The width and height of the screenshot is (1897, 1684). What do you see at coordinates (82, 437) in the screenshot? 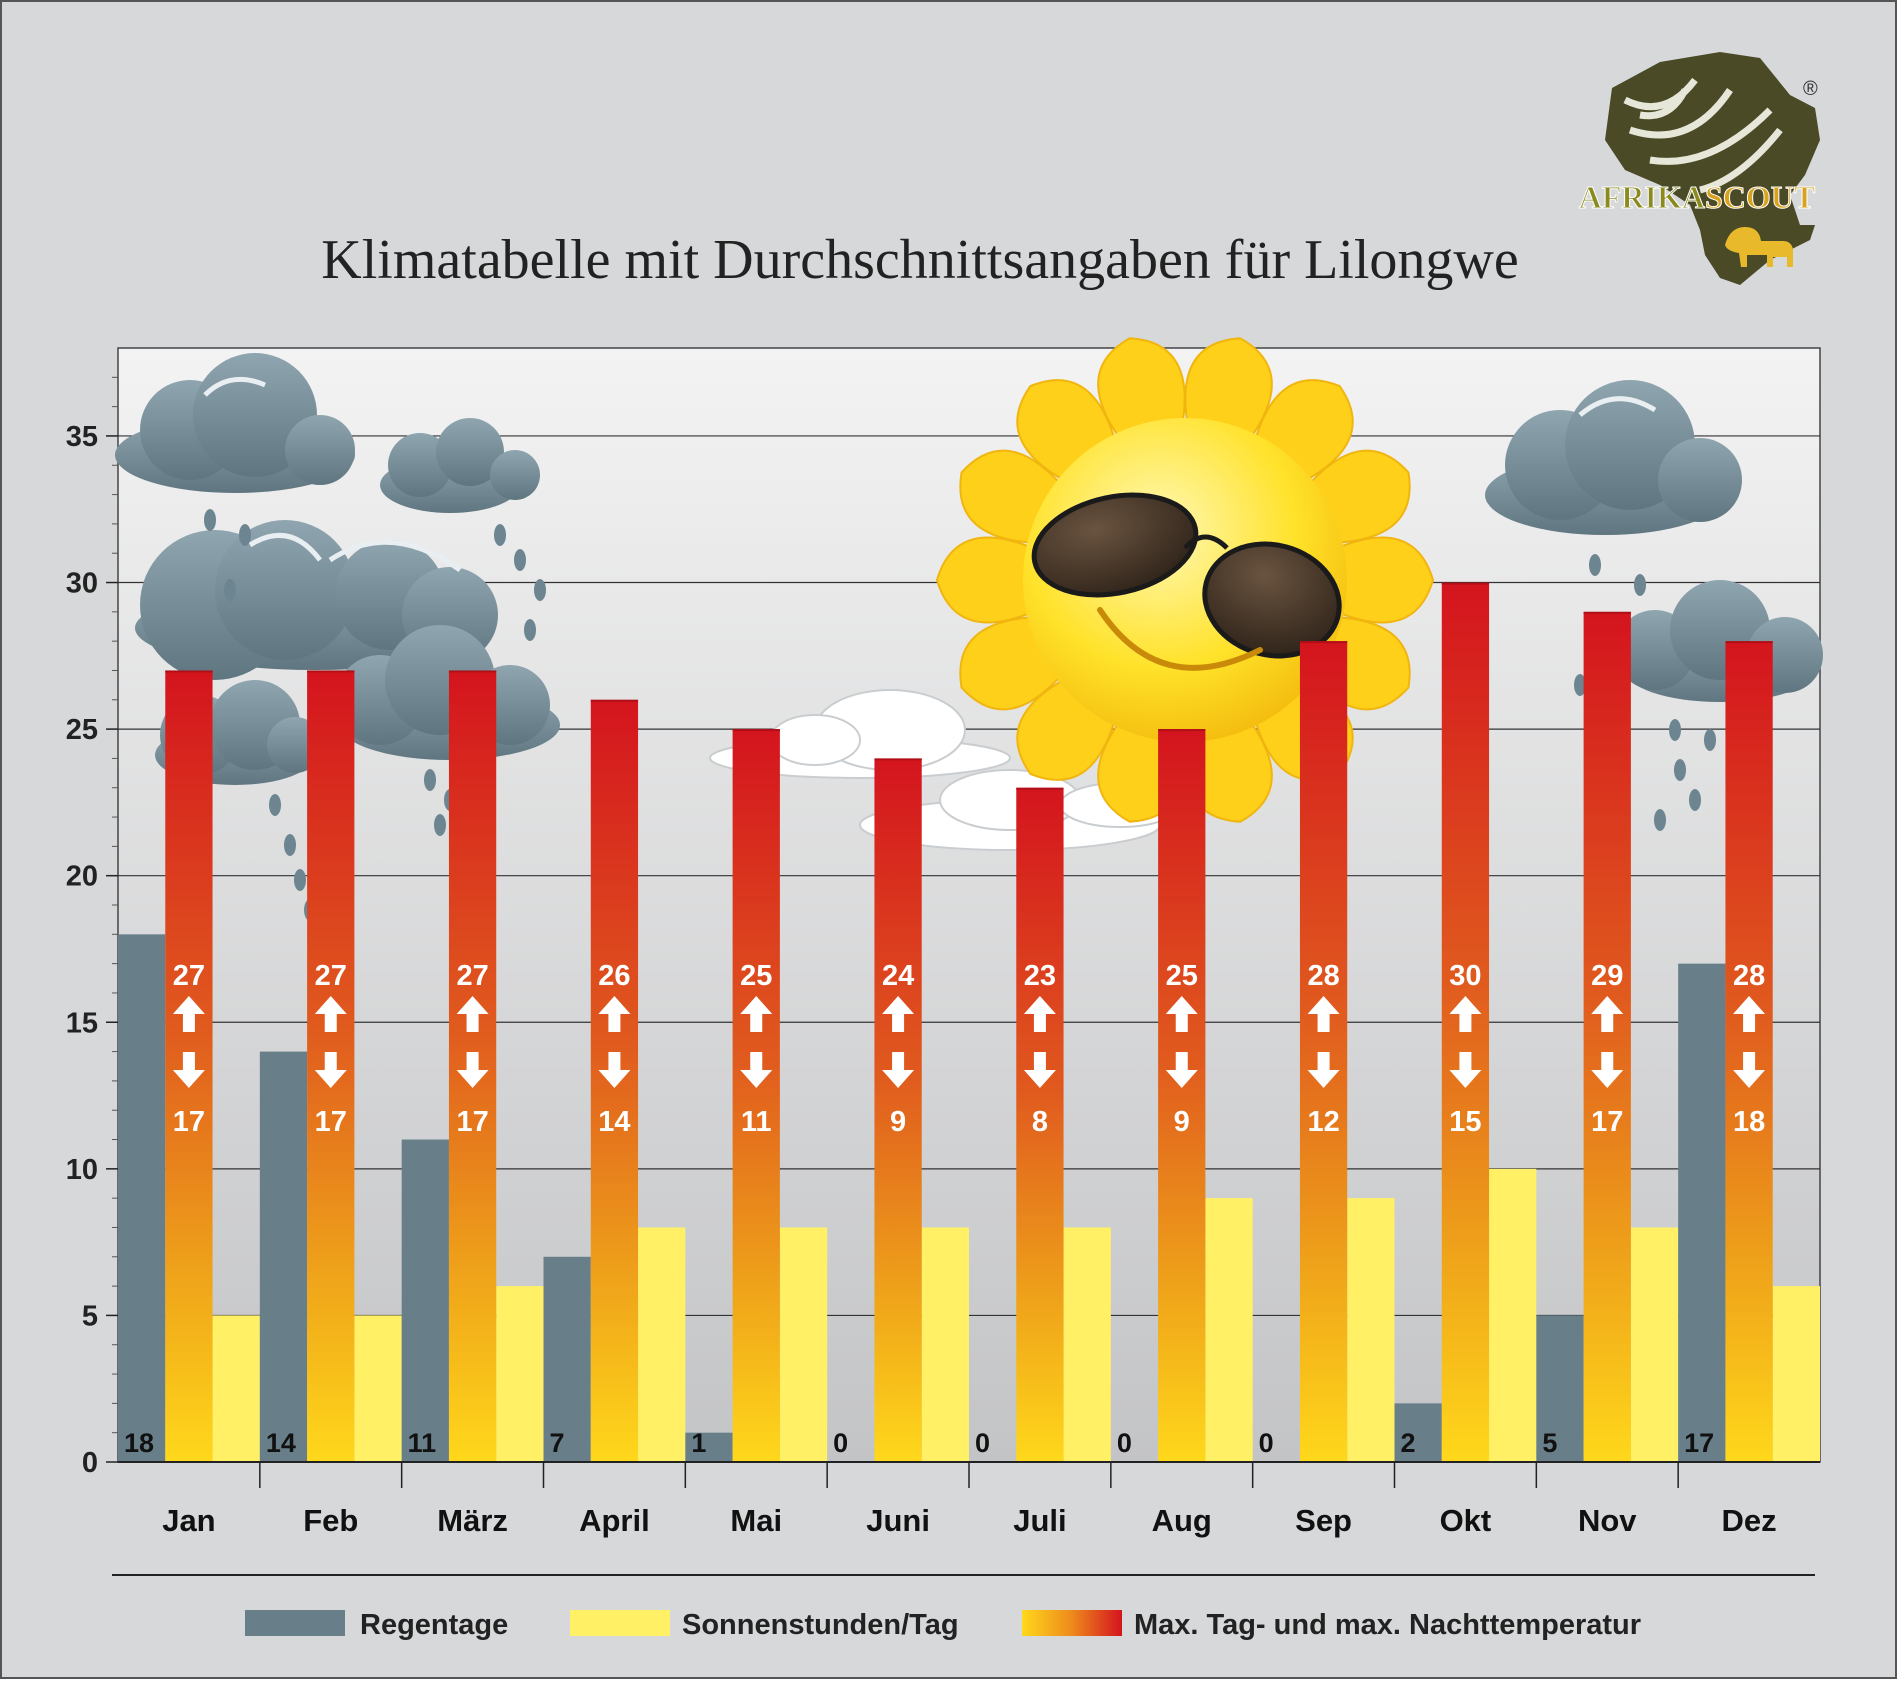
I see `y-tick-label: 35` at bounding box center [82, 437].